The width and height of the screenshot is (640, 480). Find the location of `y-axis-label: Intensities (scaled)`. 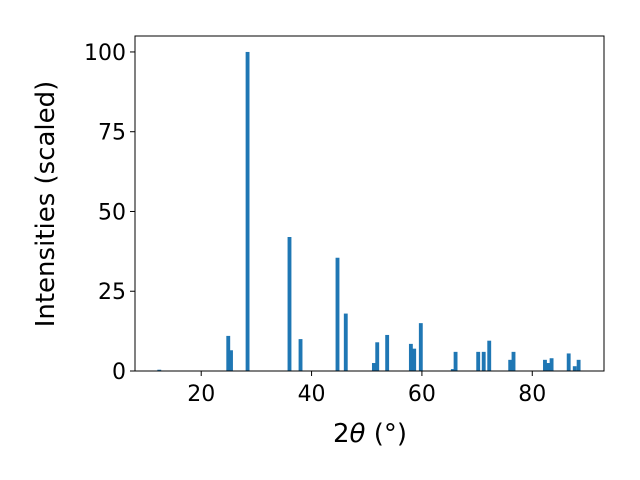

y-axis-label: Intensities (scaled) is located at coordinates (46, 204).